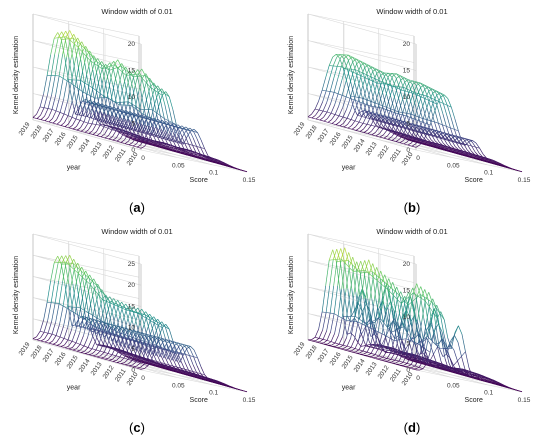 This screenshot has width=550, height=440. Describe the element at coordinates (407, 44) in the screenshot. I see `z-tick-label: 20` at that location.